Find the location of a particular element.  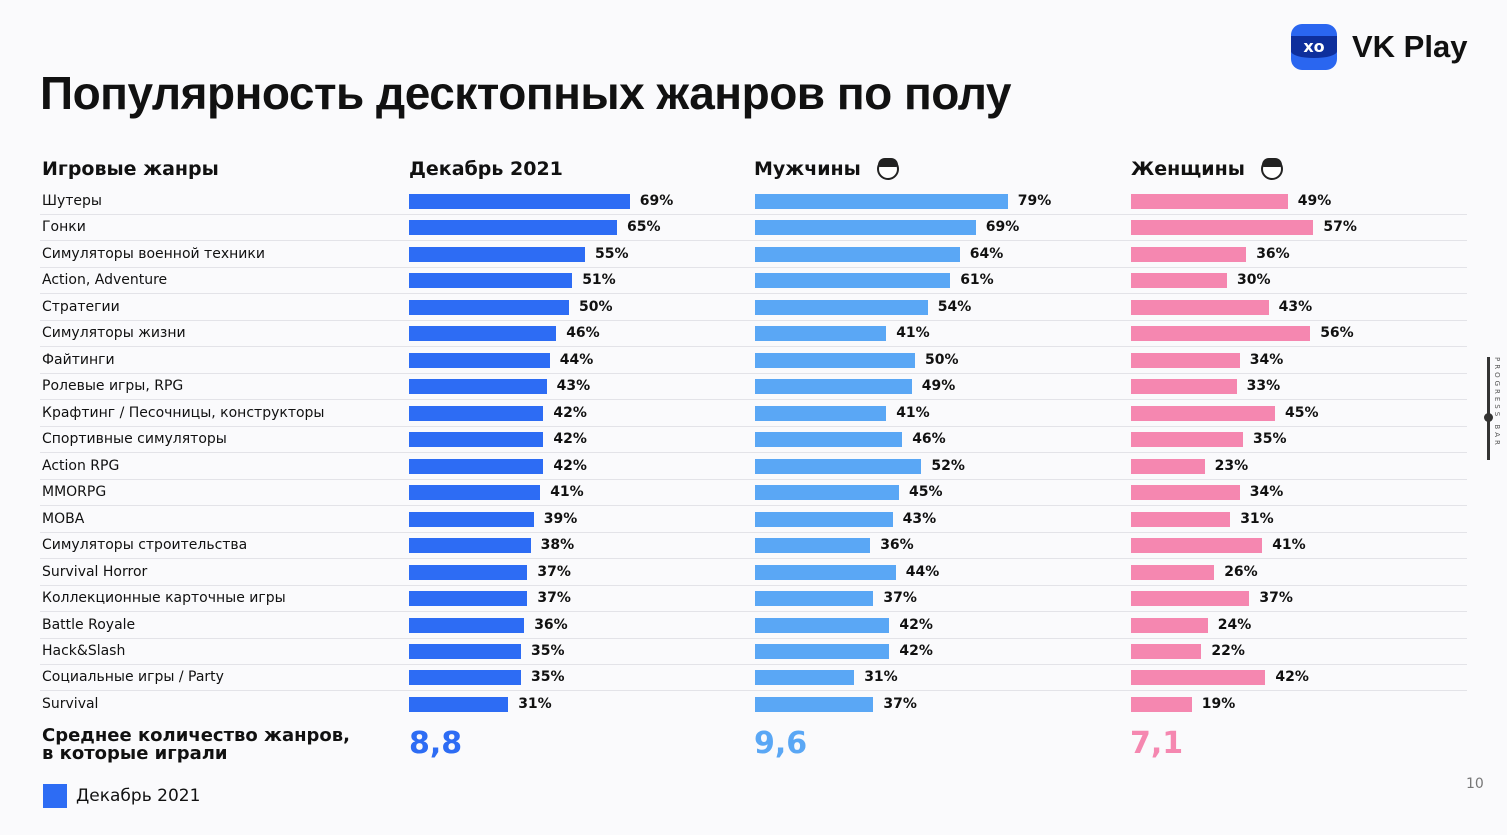

genre-label: Шутеры is located at coordinates (72, 201).